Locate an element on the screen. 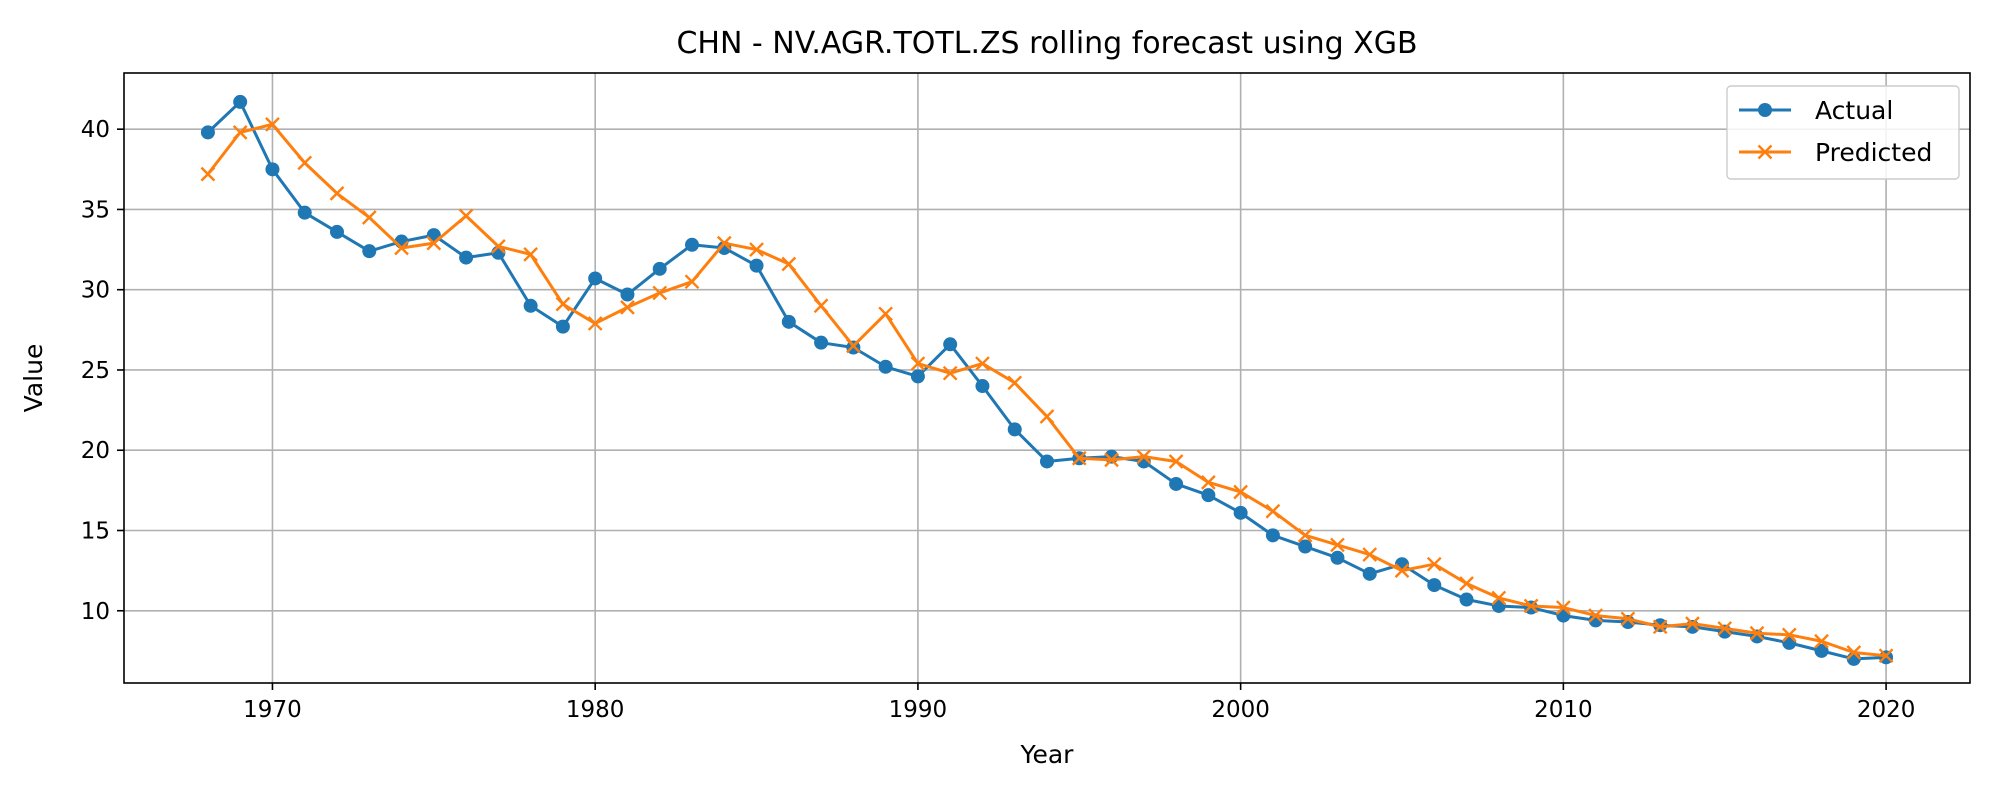  legend-label-actual: Actual is located at coordinates (1854, 110).